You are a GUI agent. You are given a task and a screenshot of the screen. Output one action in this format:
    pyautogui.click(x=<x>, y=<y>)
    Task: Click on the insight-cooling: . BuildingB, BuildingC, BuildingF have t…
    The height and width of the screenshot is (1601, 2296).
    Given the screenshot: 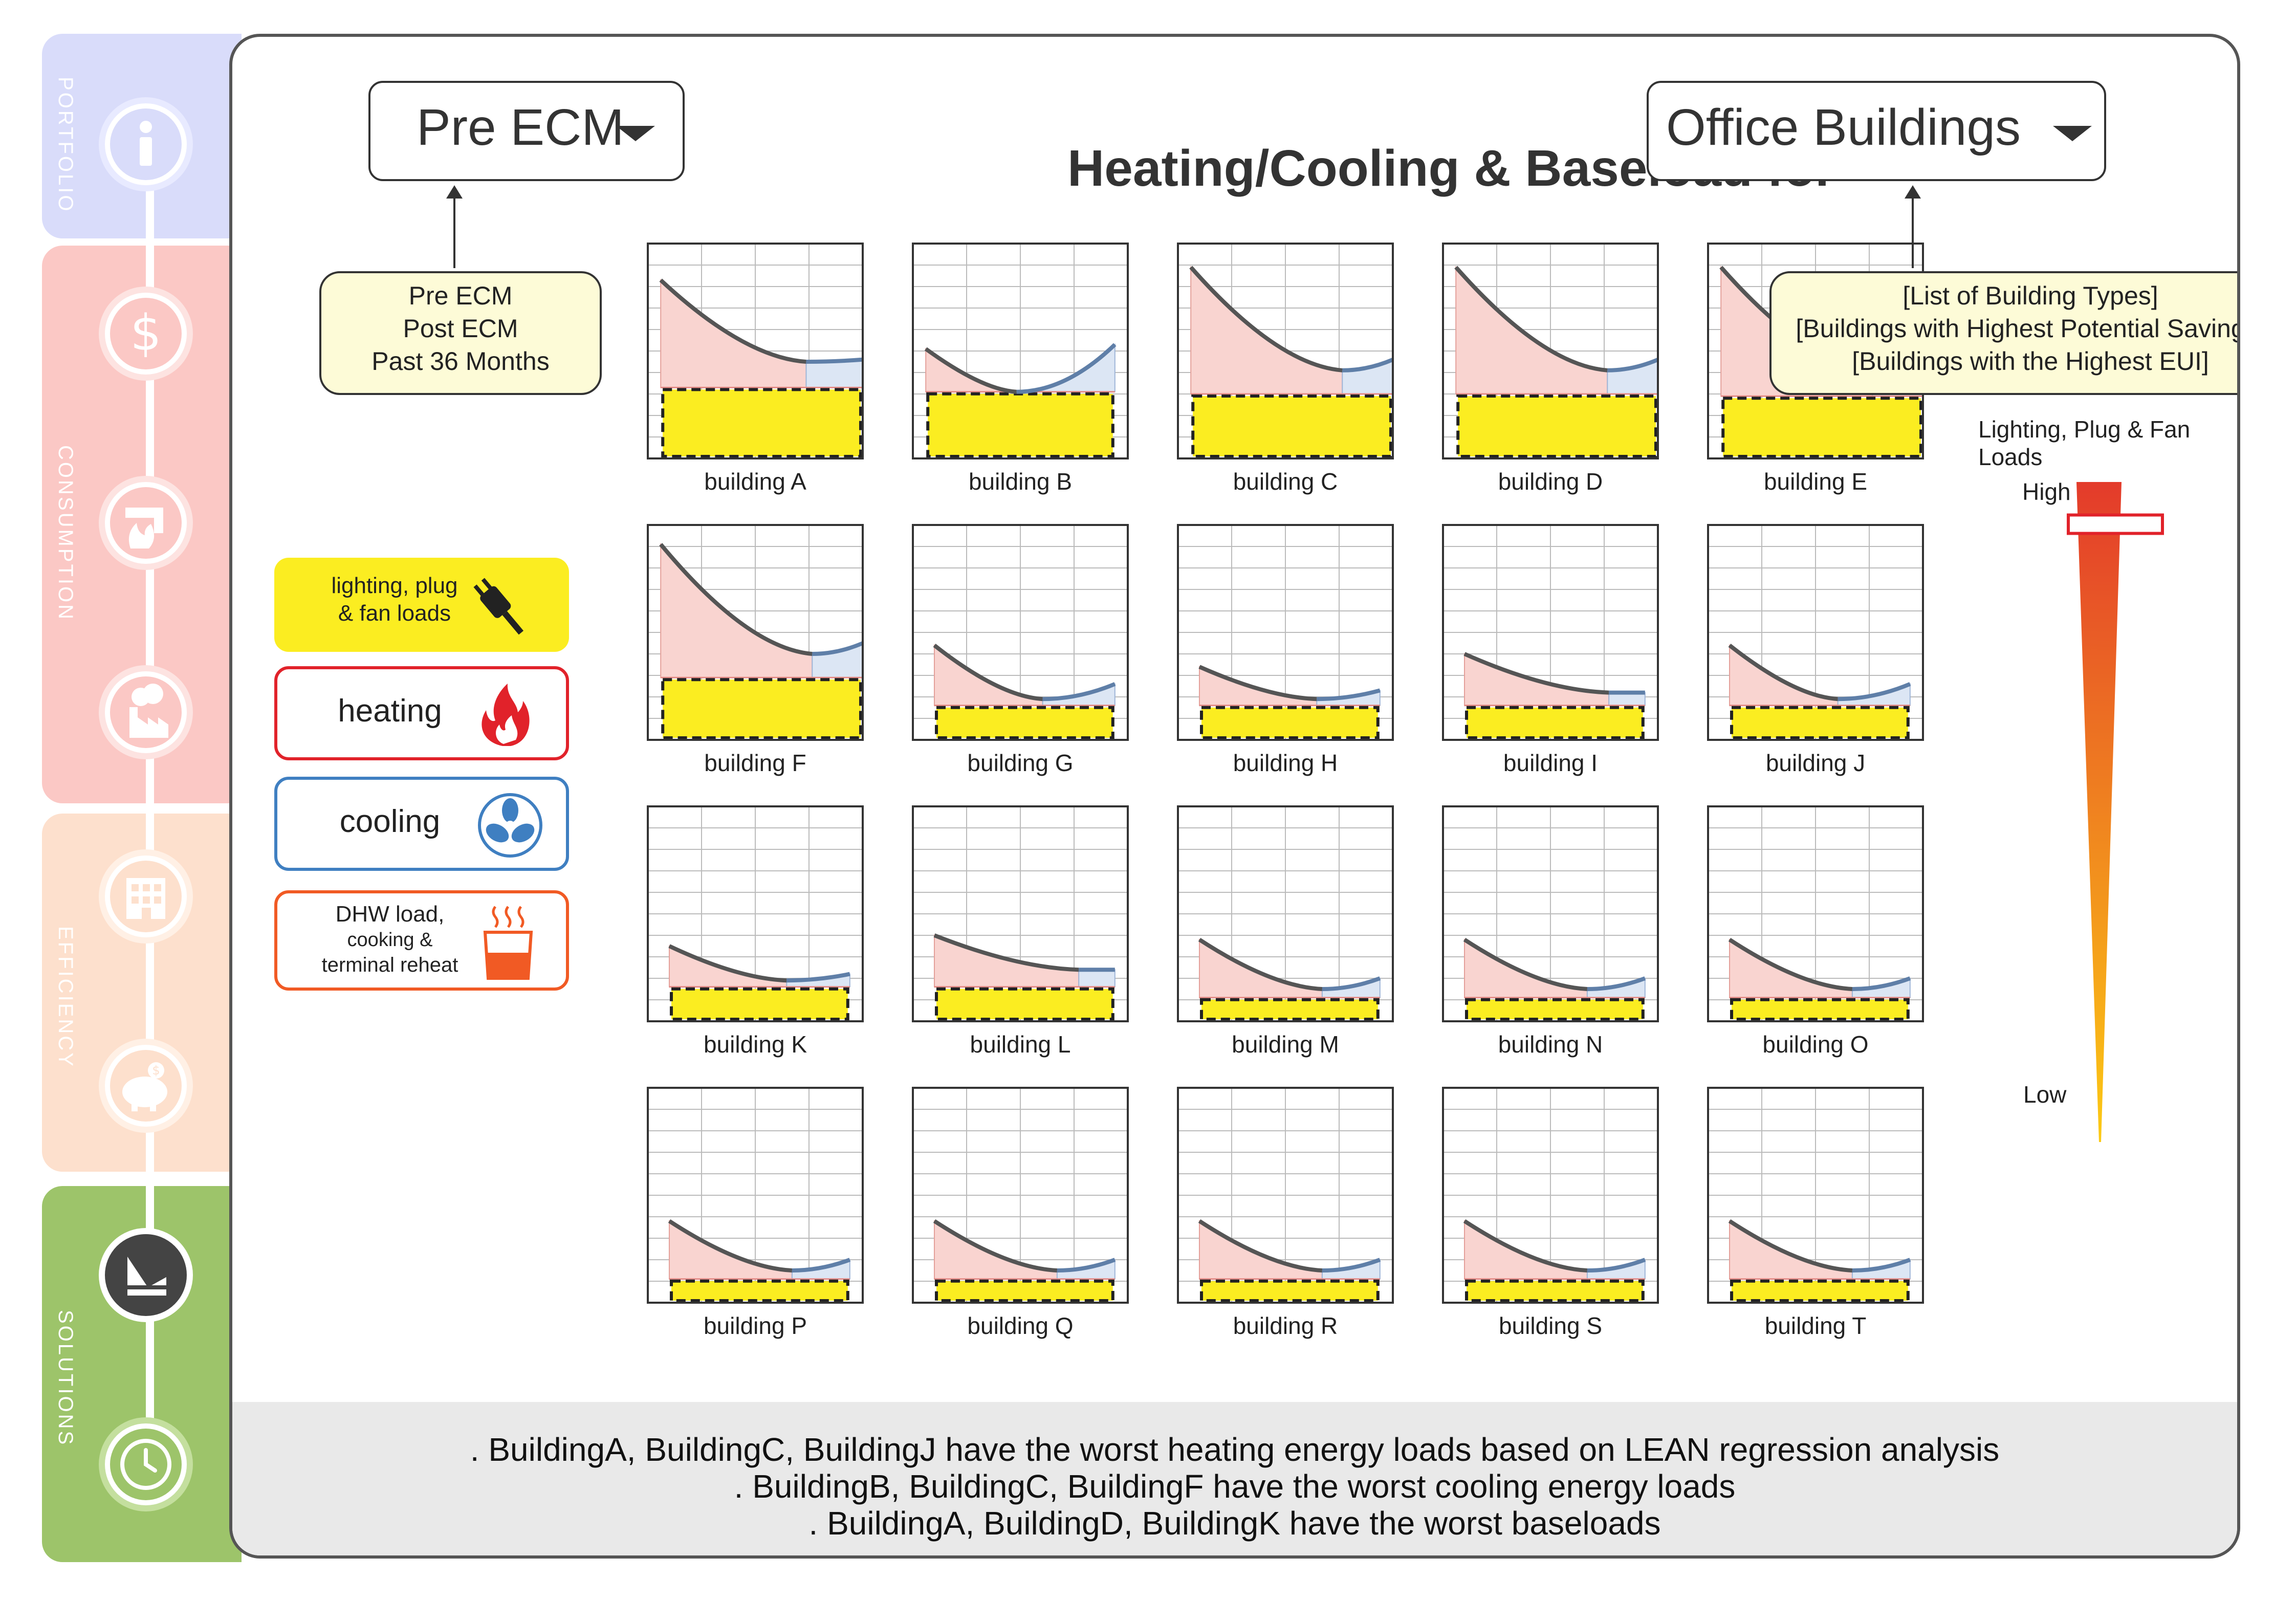 What is the action you would take?
    pyautogui.click(x=1235, y=1486)
    